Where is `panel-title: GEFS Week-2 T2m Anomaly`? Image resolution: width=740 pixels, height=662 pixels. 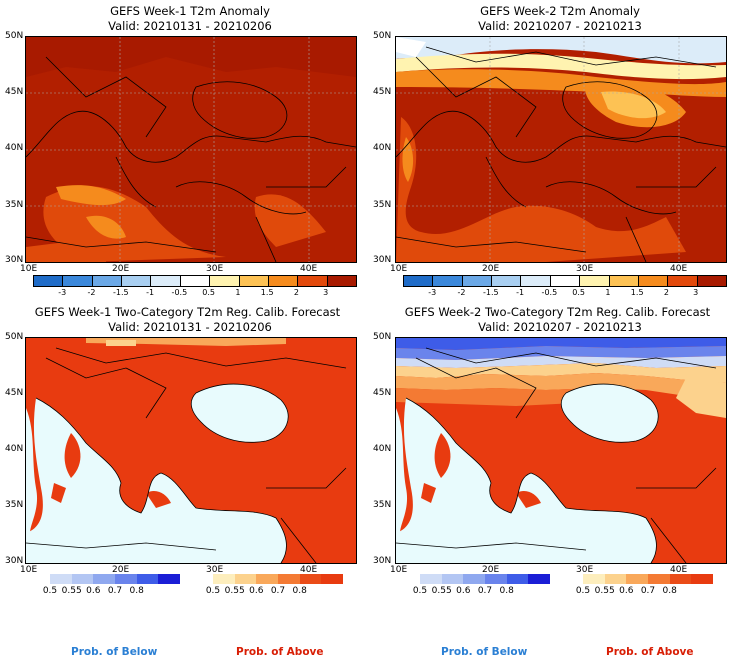
panel-title: GEFS Week-2 T2m Anomaly is located at coordinates (560, 11).